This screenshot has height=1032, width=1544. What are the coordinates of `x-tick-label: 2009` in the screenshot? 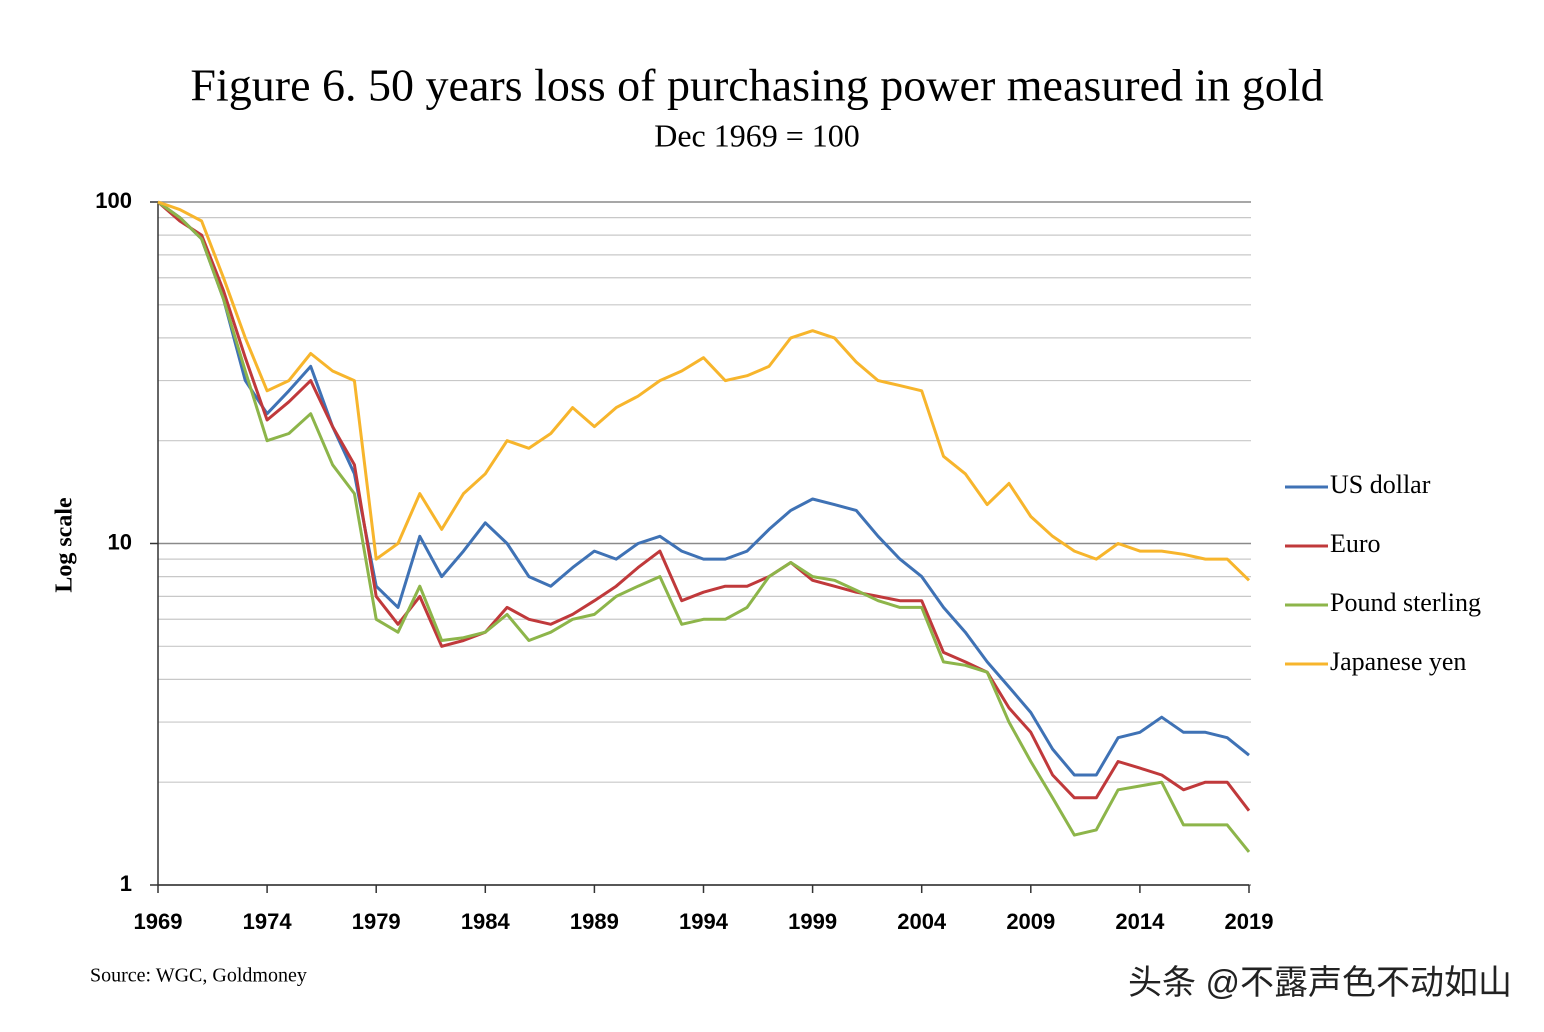 It's located at (1030, 921).